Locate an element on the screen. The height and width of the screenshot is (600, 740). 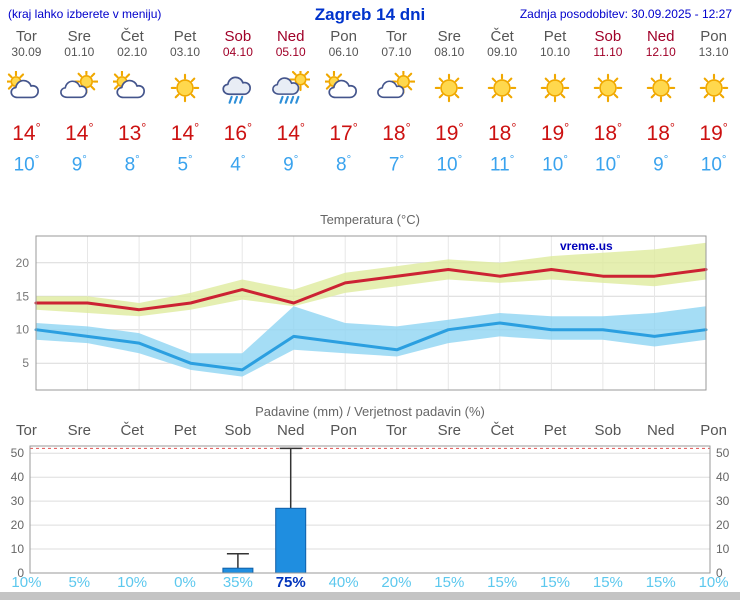
day-date: 02.10 is located at coordinates (132, 52).